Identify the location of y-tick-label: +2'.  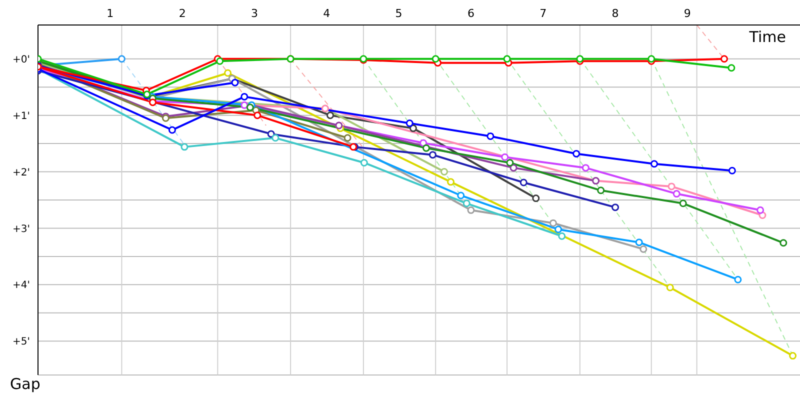
(21, 172).